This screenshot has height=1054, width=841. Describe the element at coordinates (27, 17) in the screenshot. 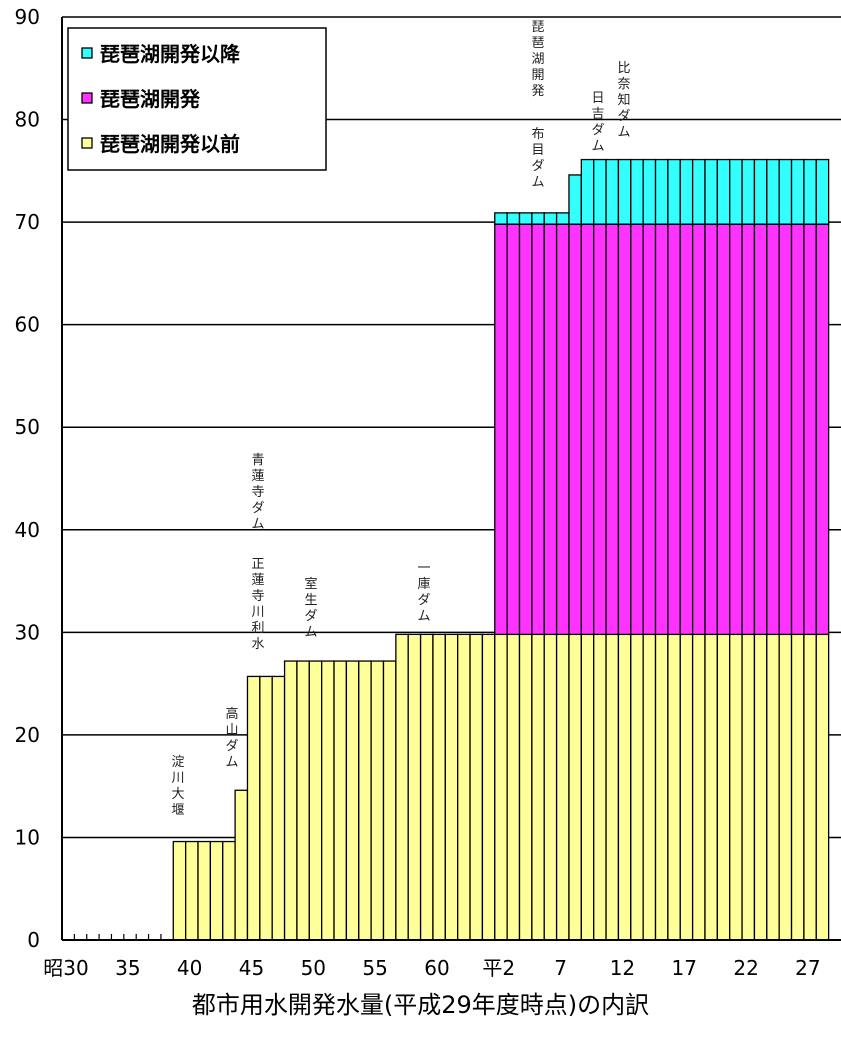

I see `y-tick-label: 90` at that location.